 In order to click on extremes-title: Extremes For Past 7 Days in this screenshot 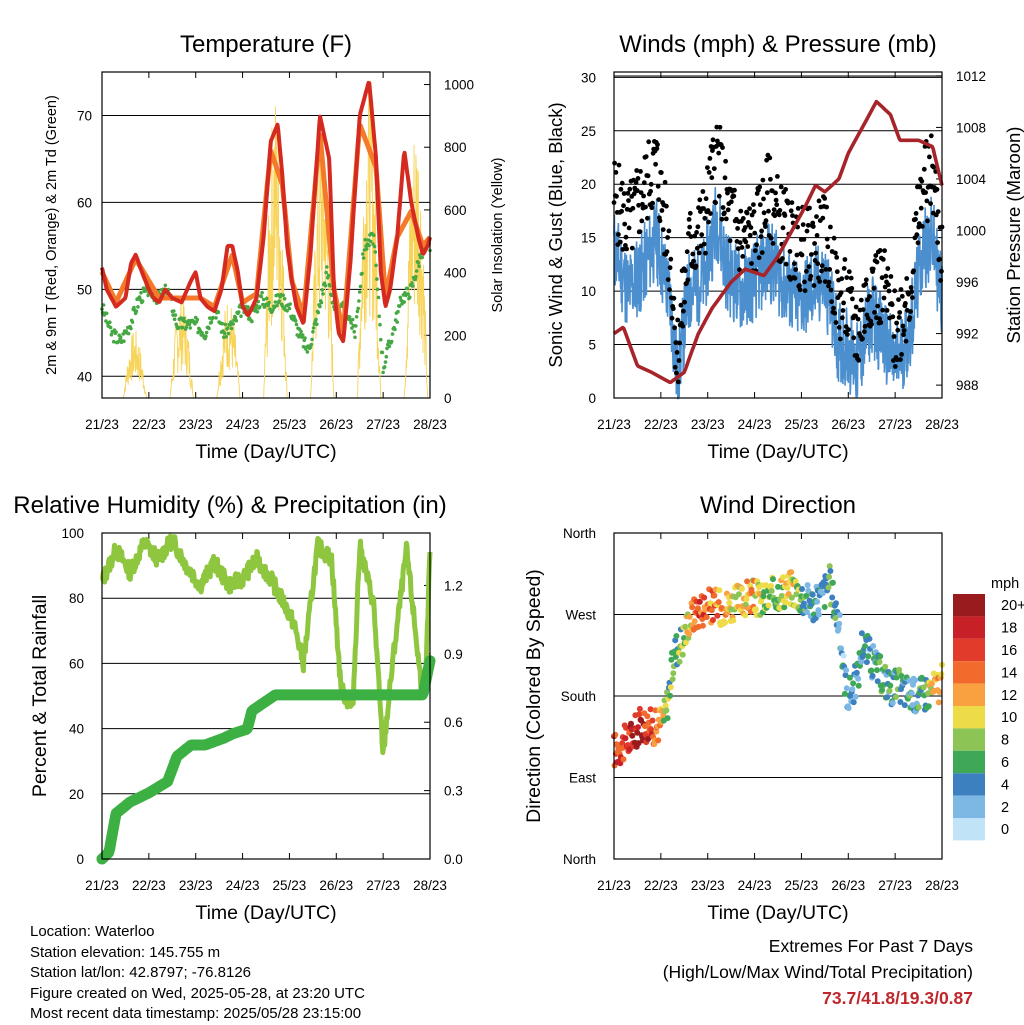, I will do `click(870, 946)`.